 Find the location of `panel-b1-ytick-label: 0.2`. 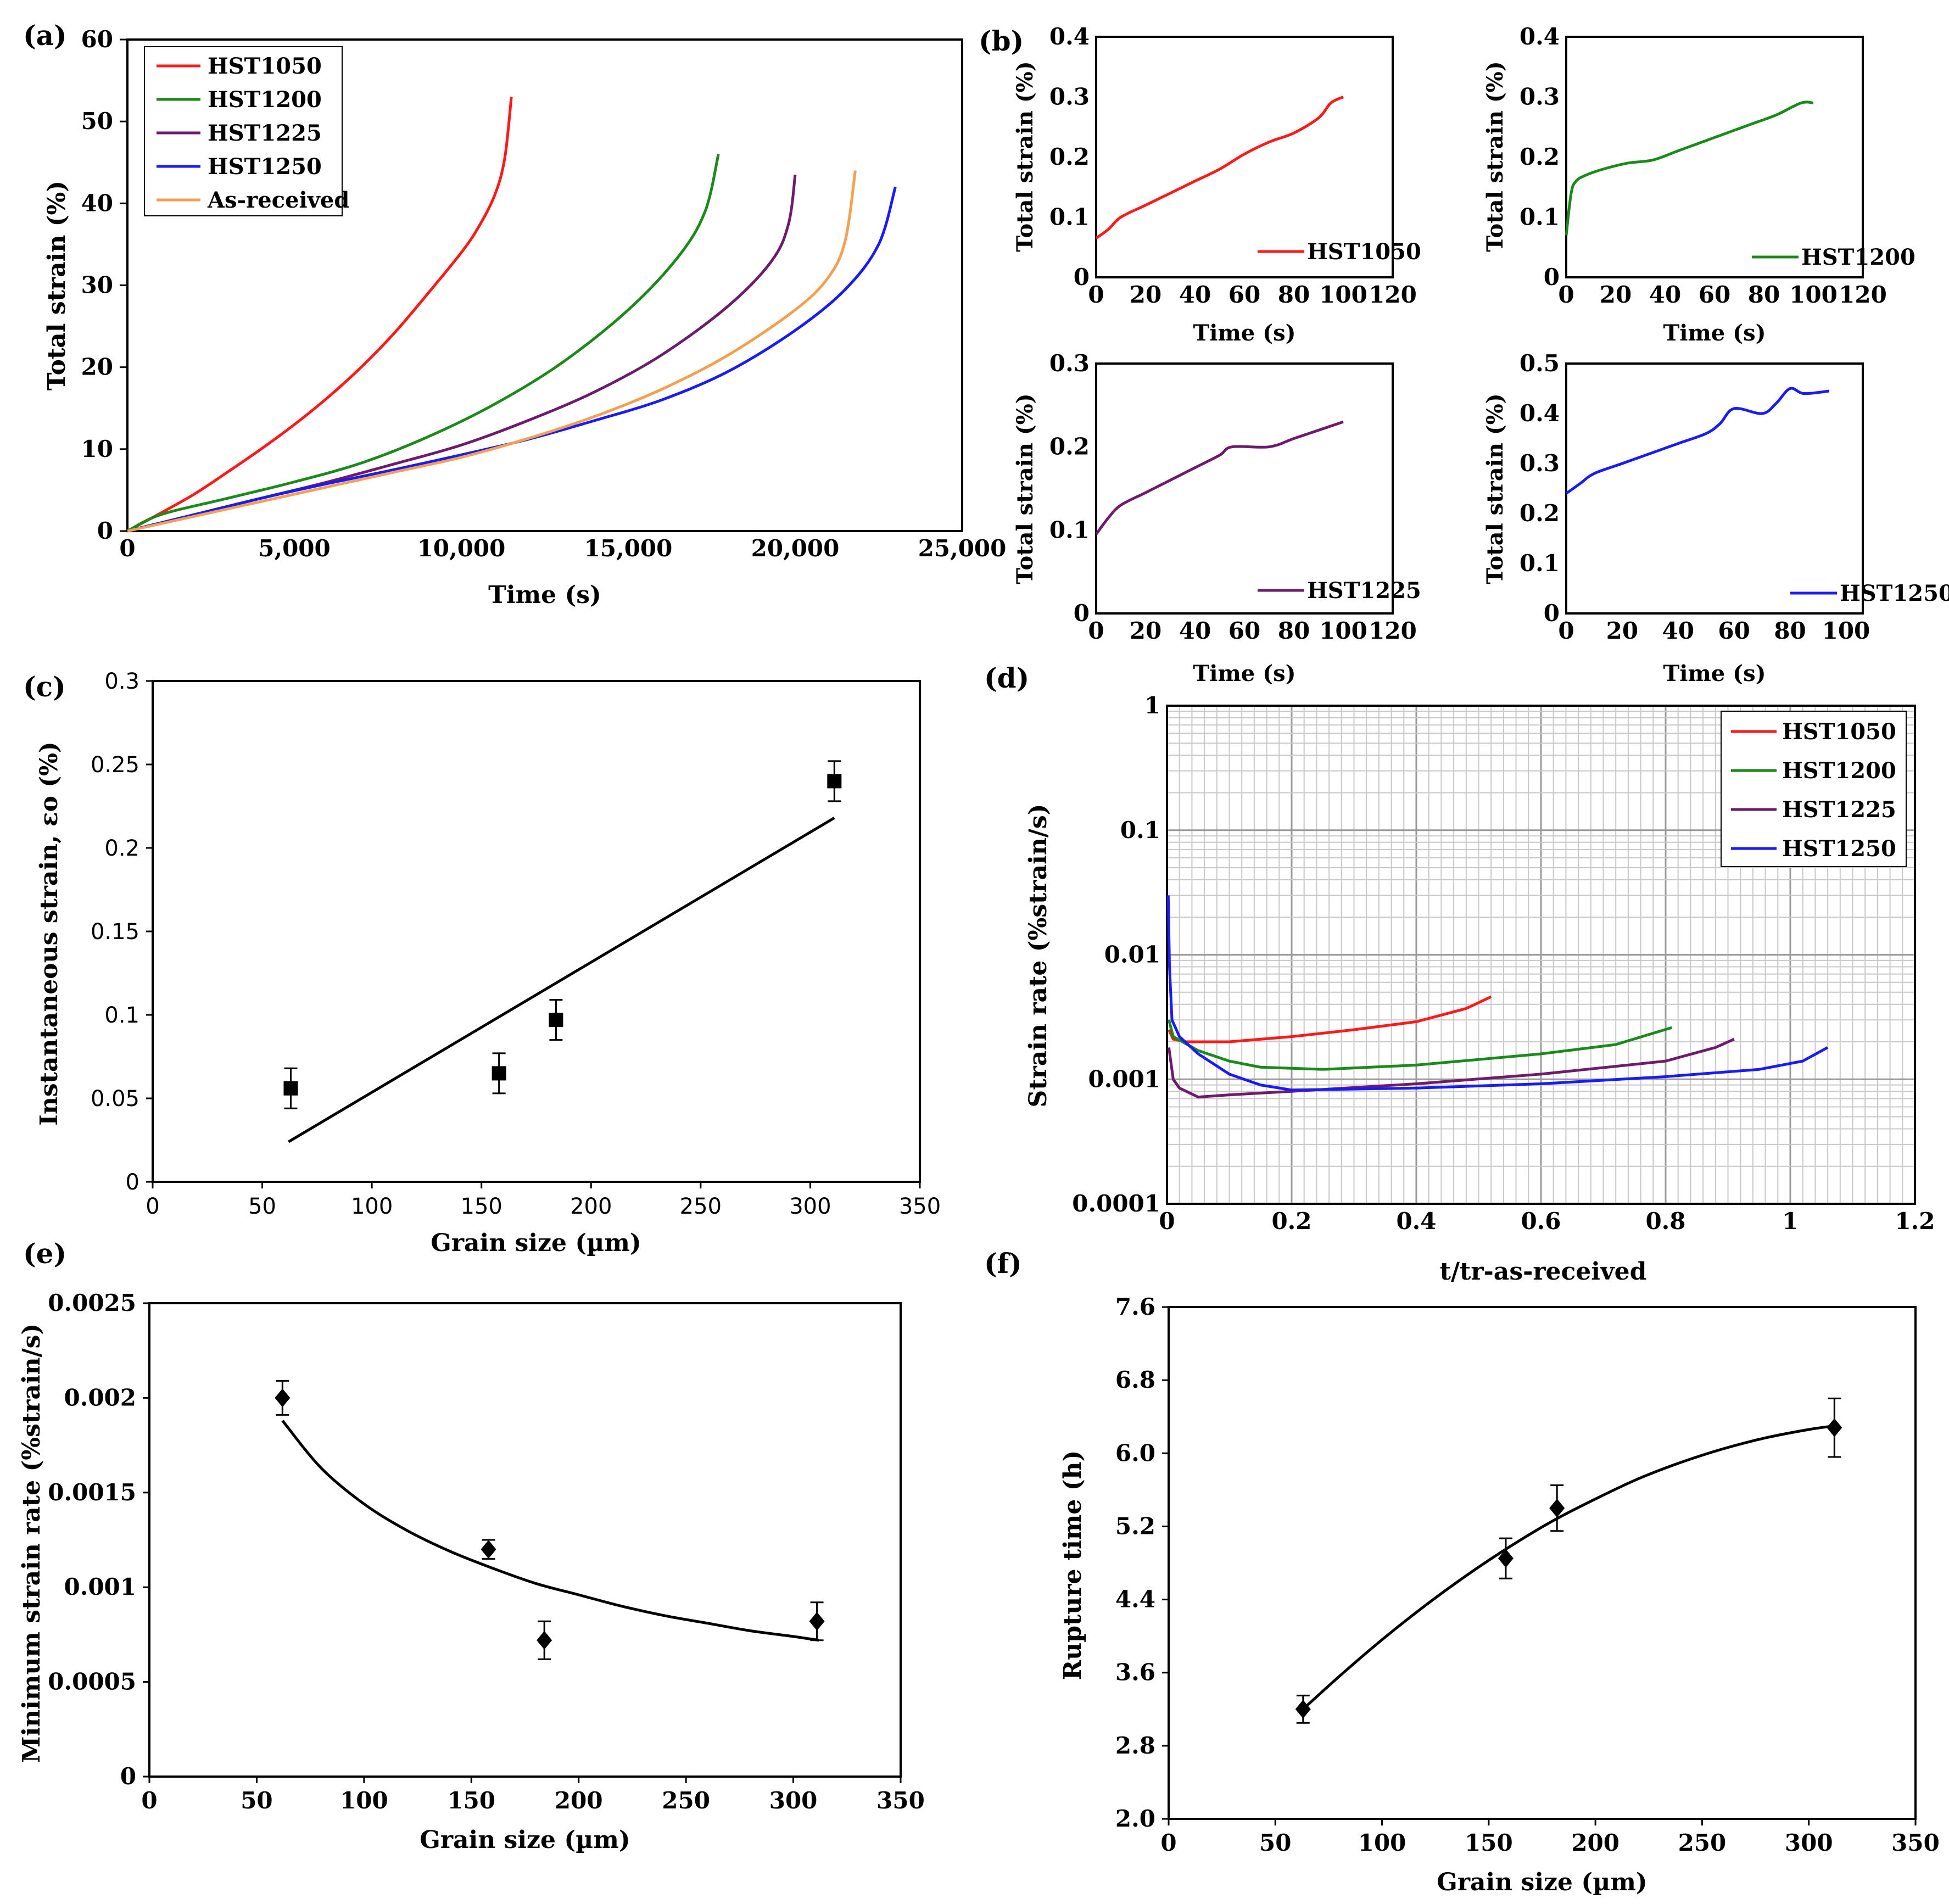

panel-b1-ytick-label: 0.2 is located at coordinates (1069, 156).